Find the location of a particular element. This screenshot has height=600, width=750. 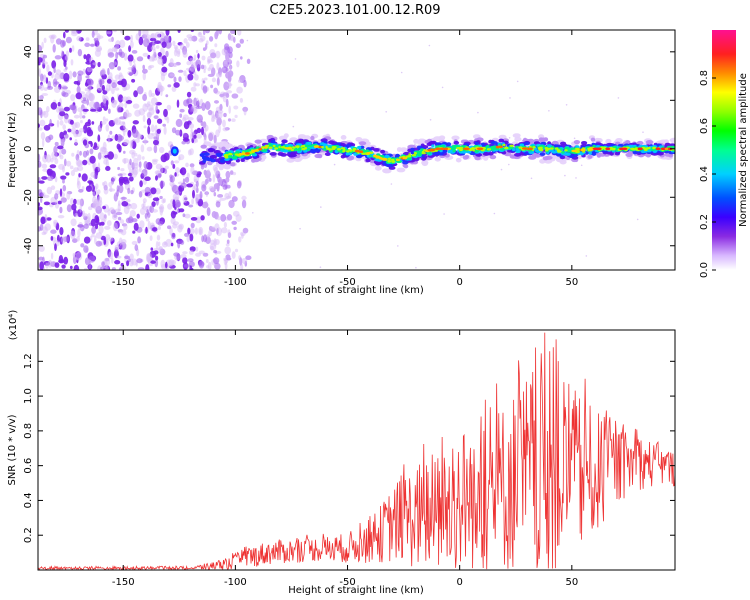

colorbar-tick-label: 0.0 is located at coordinates (704, 270).